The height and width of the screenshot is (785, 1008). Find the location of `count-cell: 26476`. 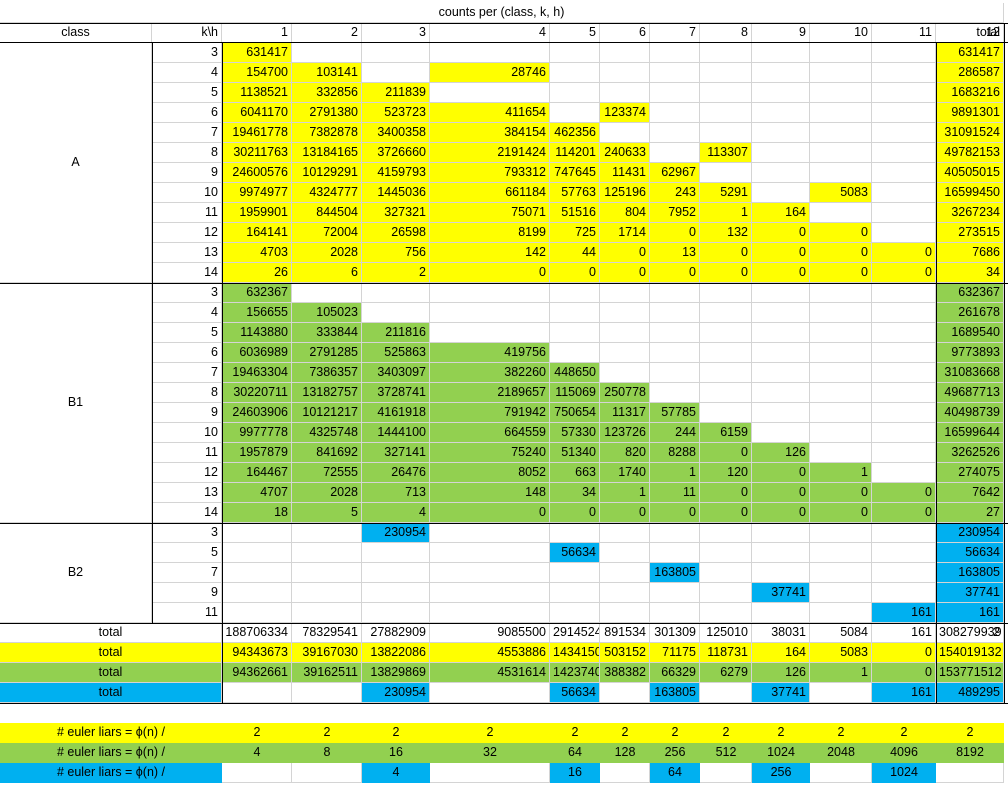

count-cell: 26476 is located at coordinates (396, 473).